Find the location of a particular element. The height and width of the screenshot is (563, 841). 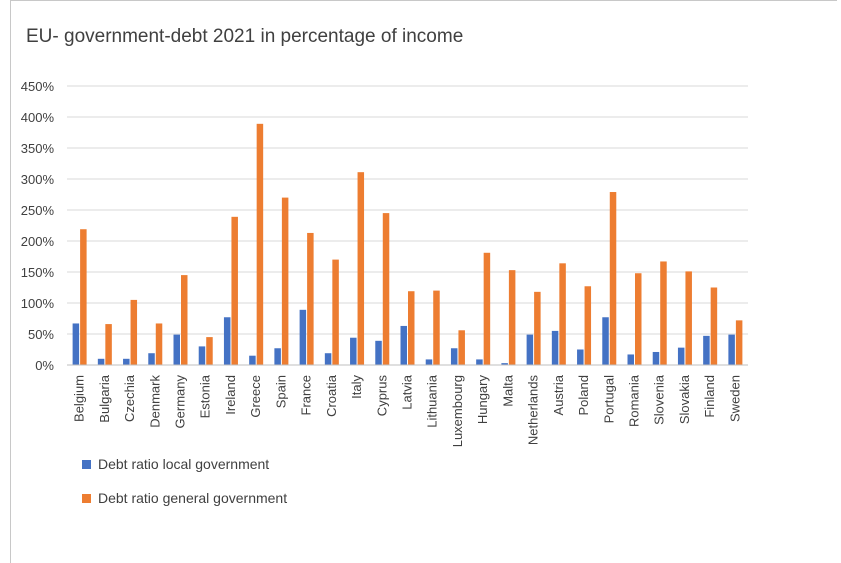

bar-local-netherlands is located at coordinates (530, 349).